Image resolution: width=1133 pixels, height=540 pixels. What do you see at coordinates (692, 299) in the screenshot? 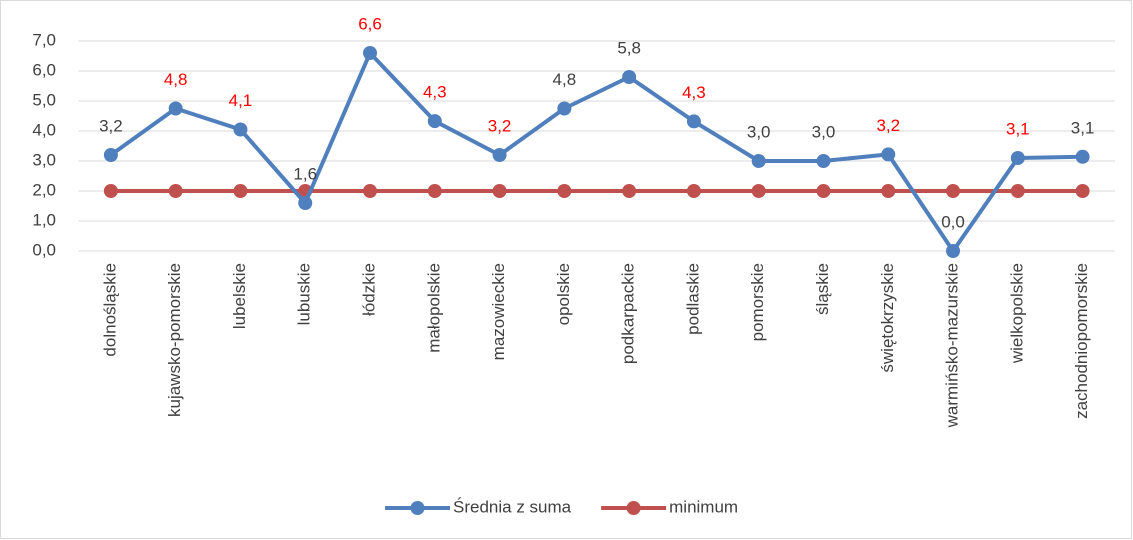
I see `x-tick-label: podlaskie` at bounding box center [692, 299].